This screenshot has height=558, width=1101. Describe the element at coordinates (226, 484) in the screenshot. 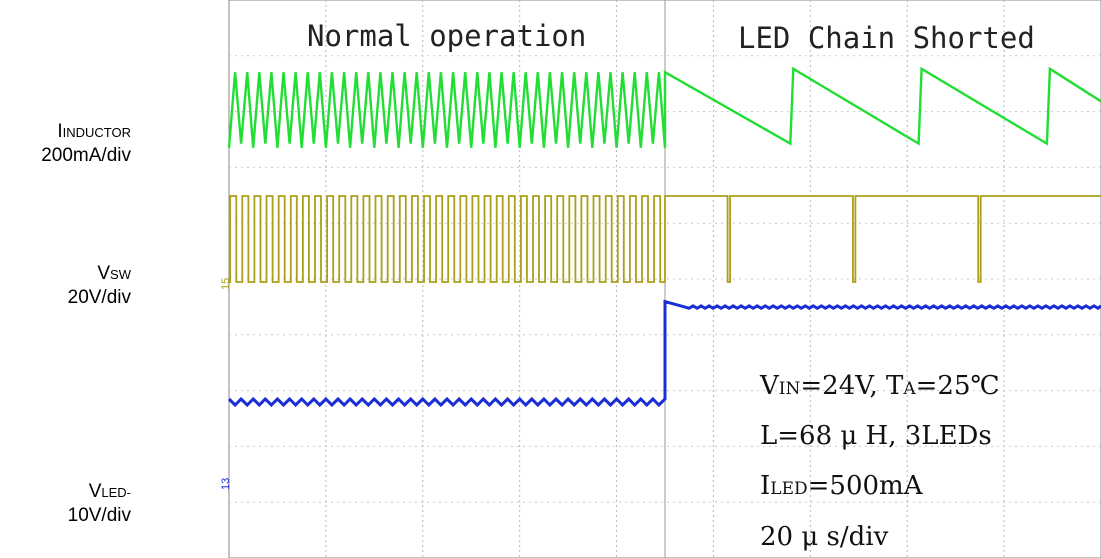

I see `vled-ground-marker: 13` at that location.